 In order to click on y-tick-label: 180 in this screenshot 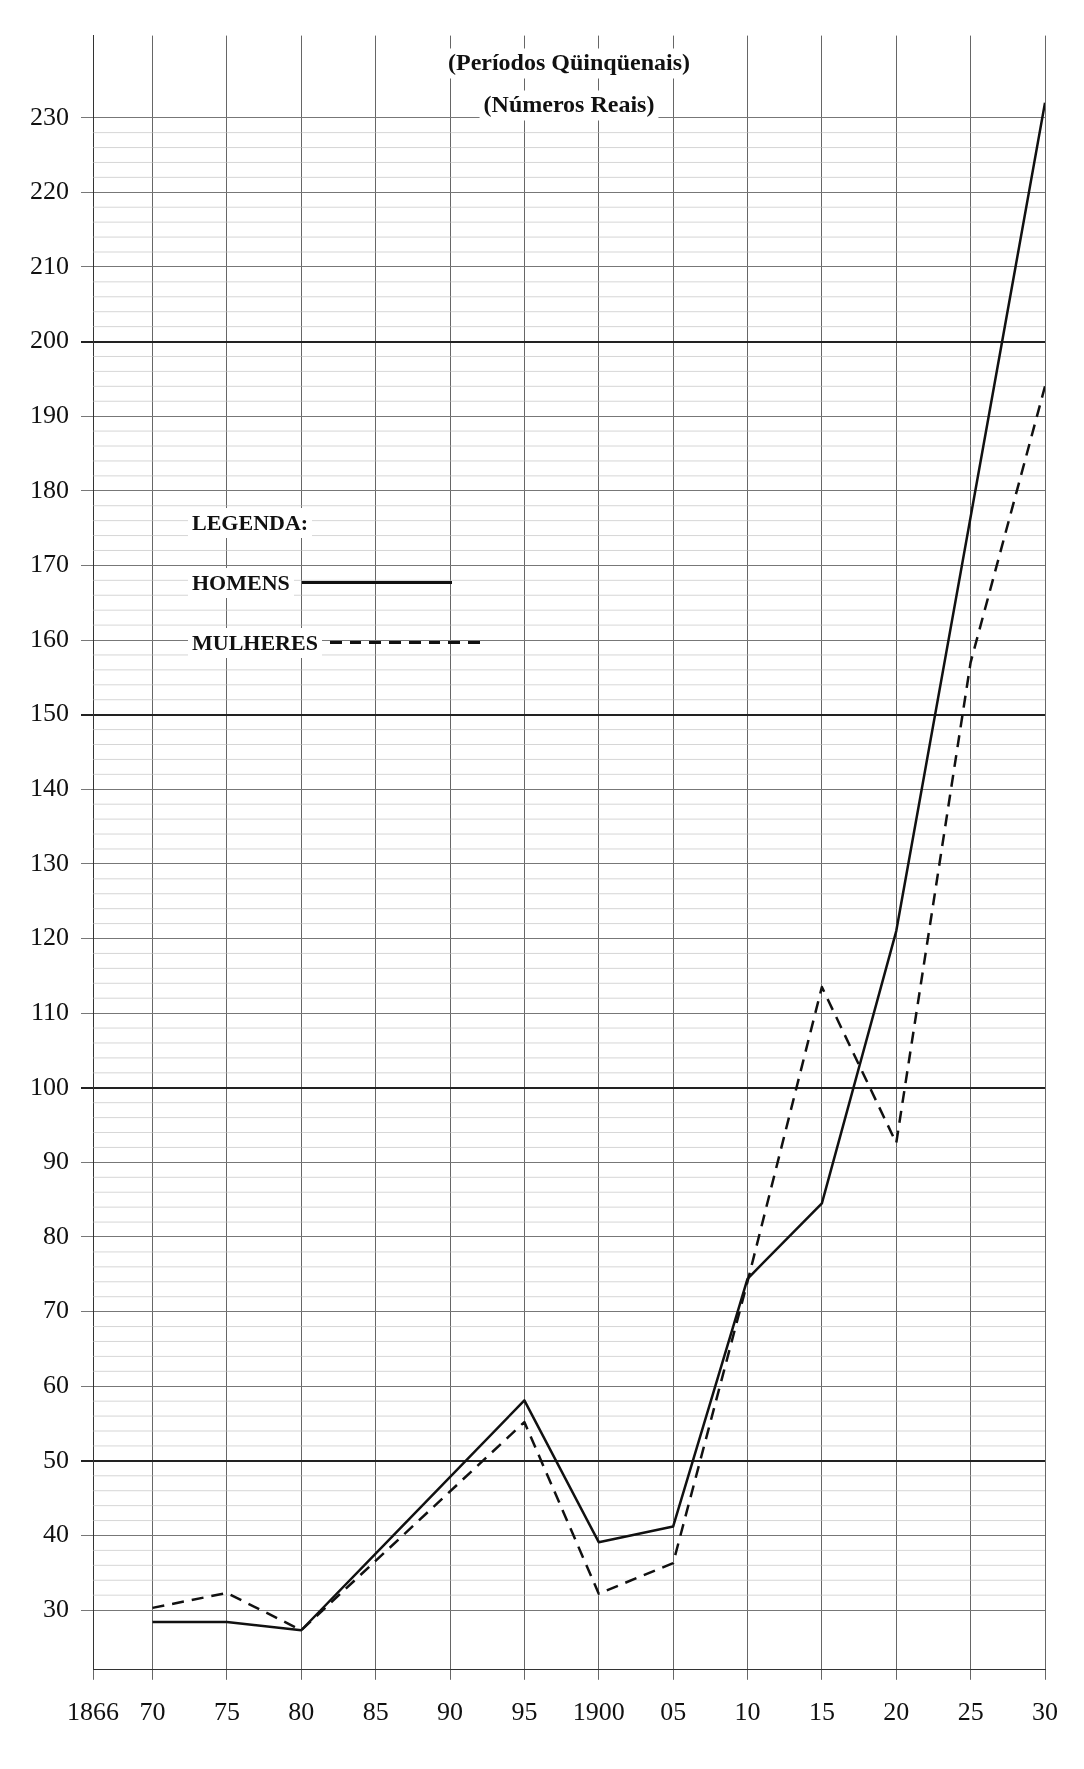, I will do `click(49, 489)`.